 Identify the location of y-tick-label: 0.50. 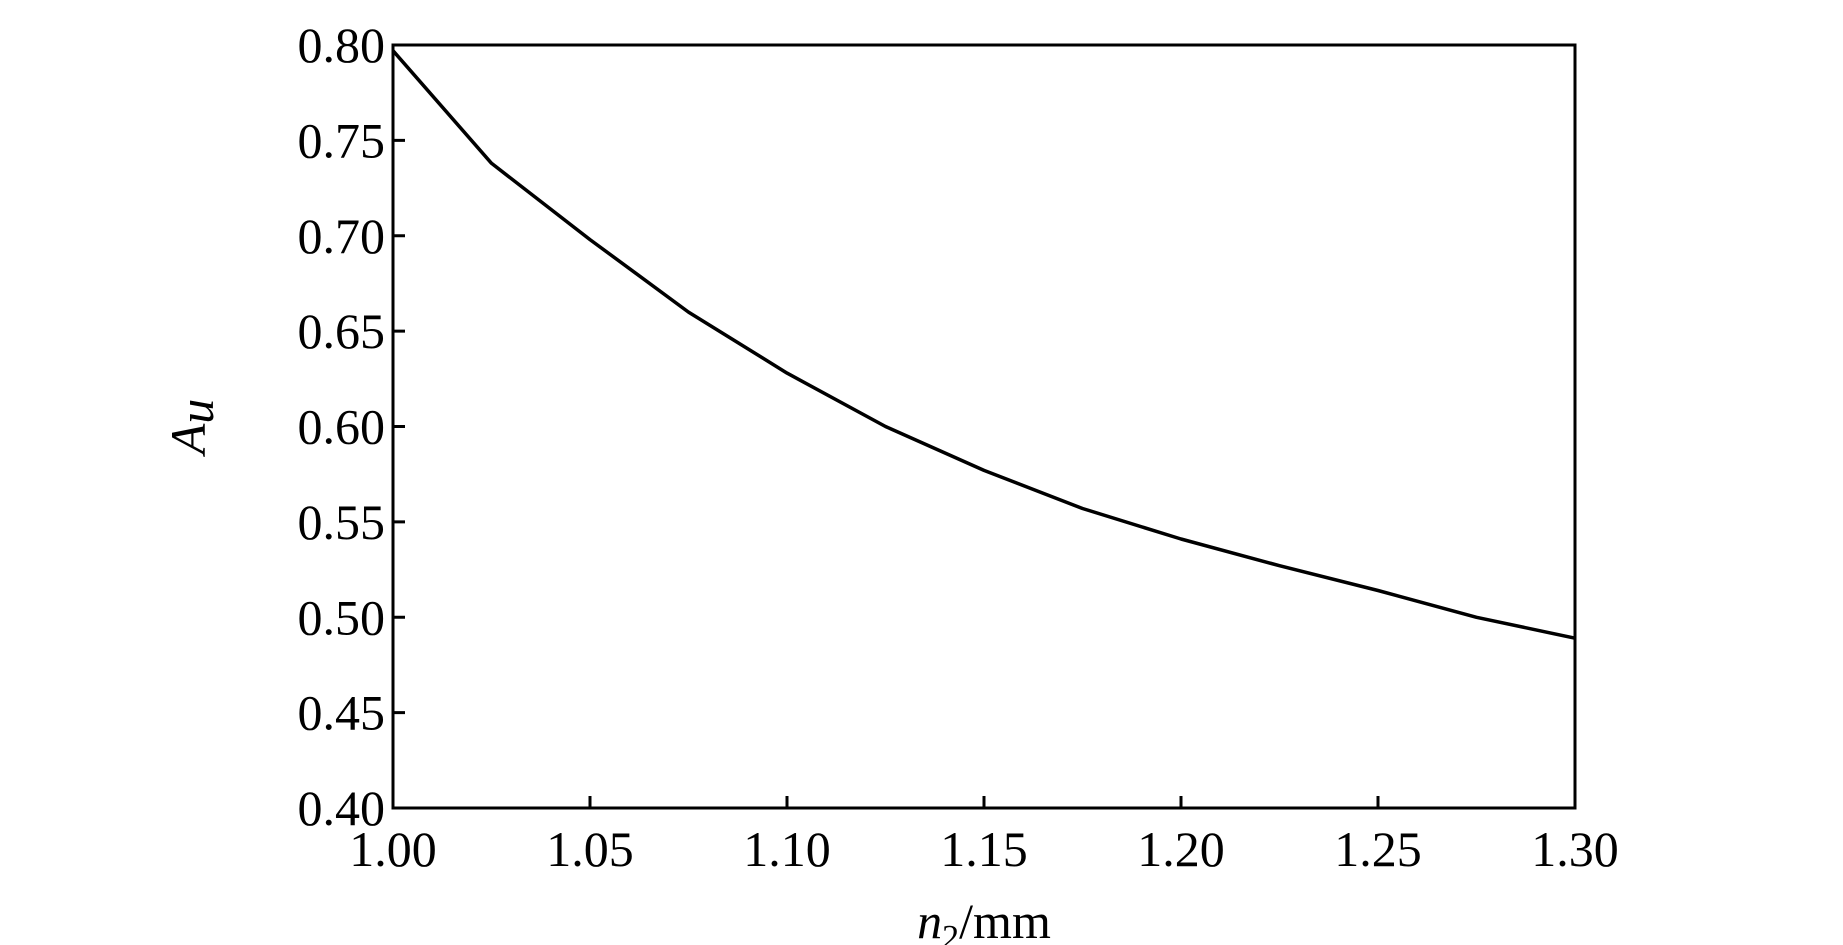
(342, 617).